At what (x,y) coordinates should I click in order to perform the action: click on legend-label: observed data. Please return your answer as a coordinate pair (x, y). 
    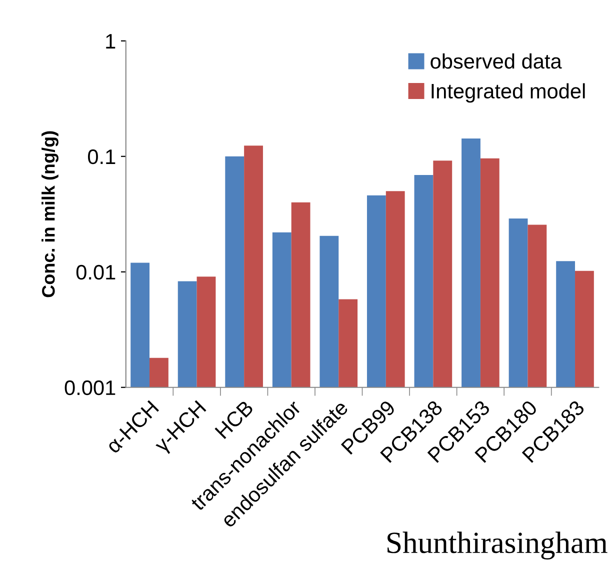
    Looking at the image, I should click on (496, 61).